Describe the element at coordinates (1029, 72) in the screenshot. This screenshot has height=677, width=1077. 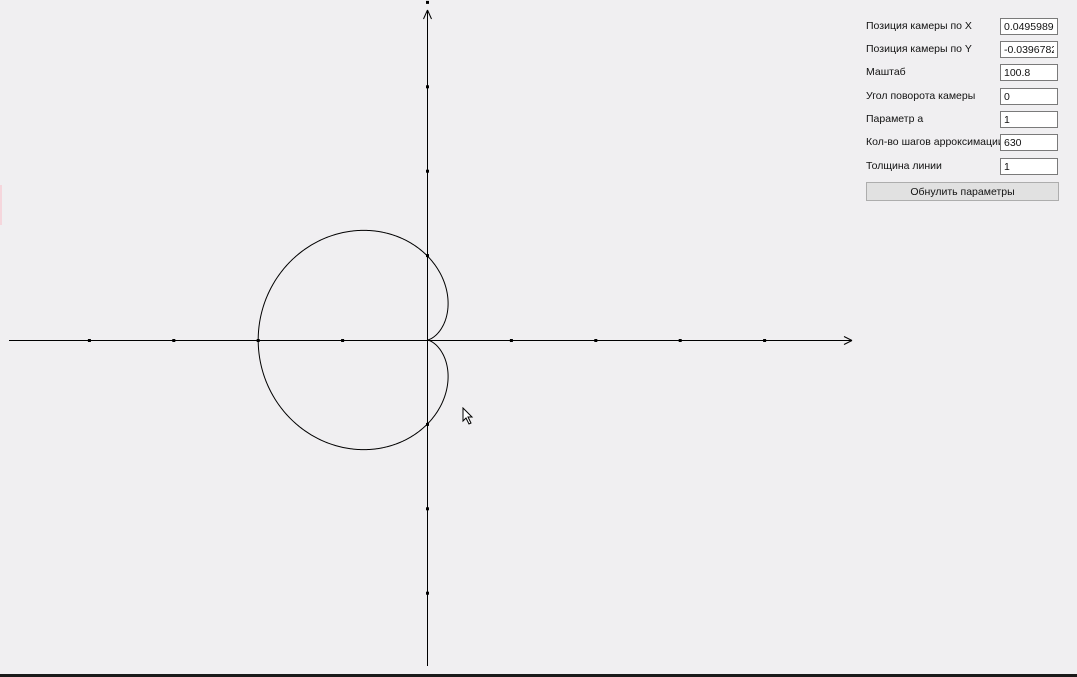
I see `scale-input` at that location.